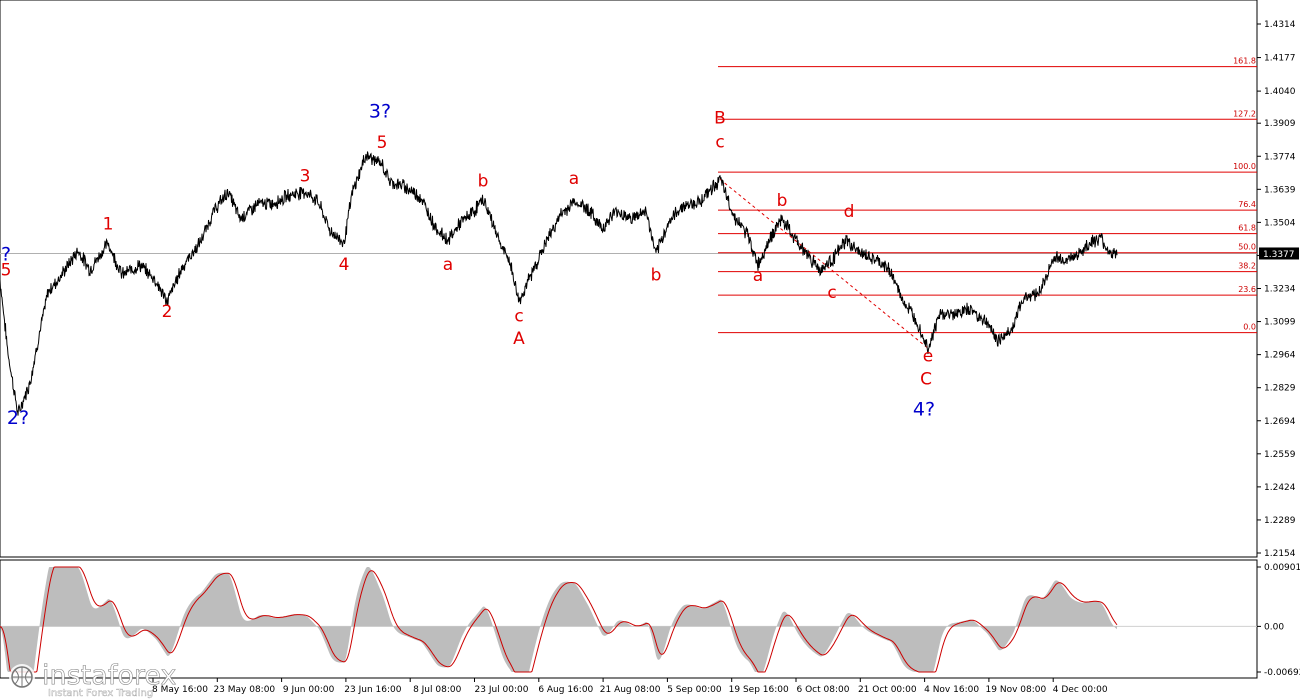 Image resolution: width=1300 pixels, height=700 pixels. Describe the element at coordinates (1244, 166) in the screenshot. I see `fib-level-label: 100.0` at that location.